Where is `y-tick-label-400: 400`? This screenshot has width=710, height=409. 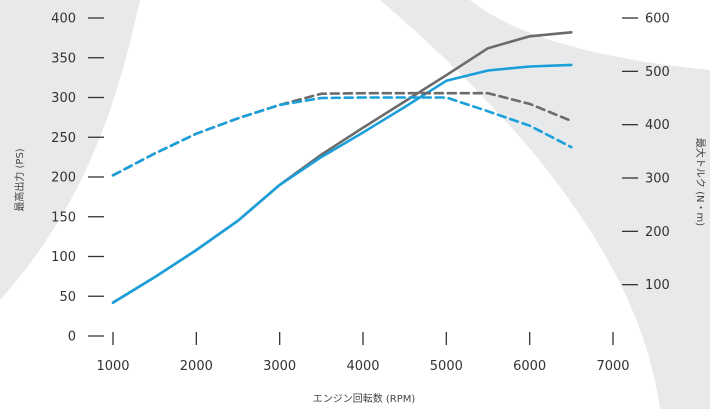 y-tick-label-400: 400 is located at coordinates (63, 19).